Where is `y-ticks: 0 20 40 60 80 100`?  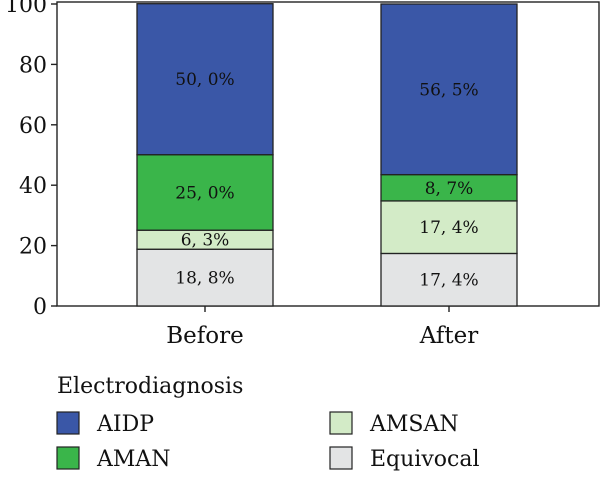
y-ticks: 0 20 40 60 80 100 is located at coordinates (31, 160).